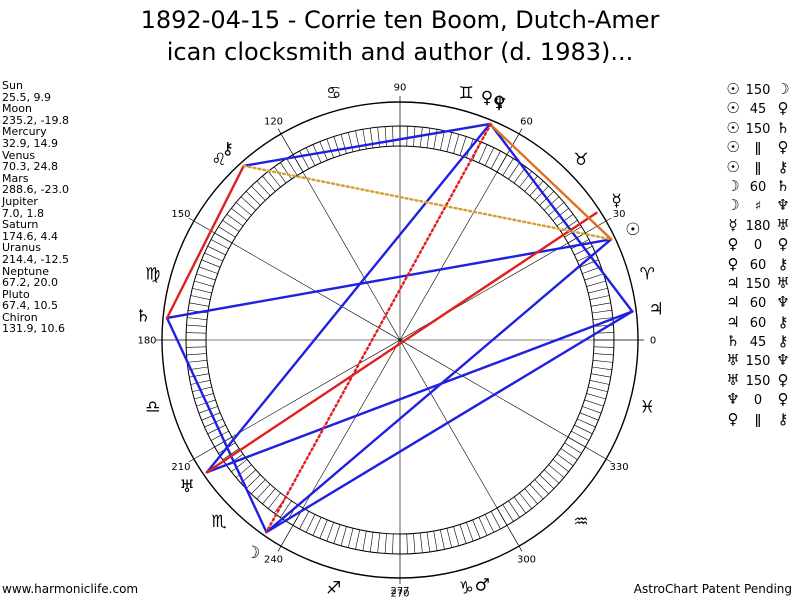 The height and width of the screenshot is (600, 800). I want to click on aspect-glyph-1: ♆, so click(733, 399).